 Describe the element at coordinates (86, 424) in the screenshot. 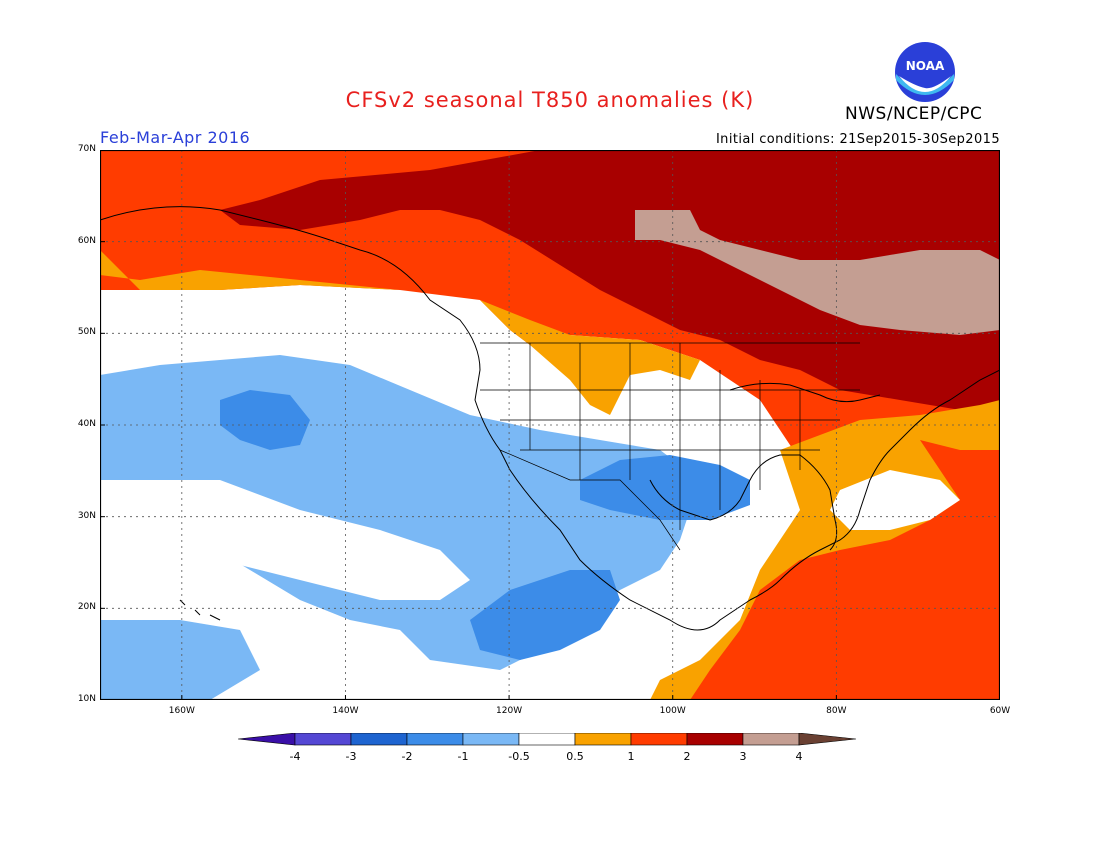

I see `lat-label: 40N` at that location.